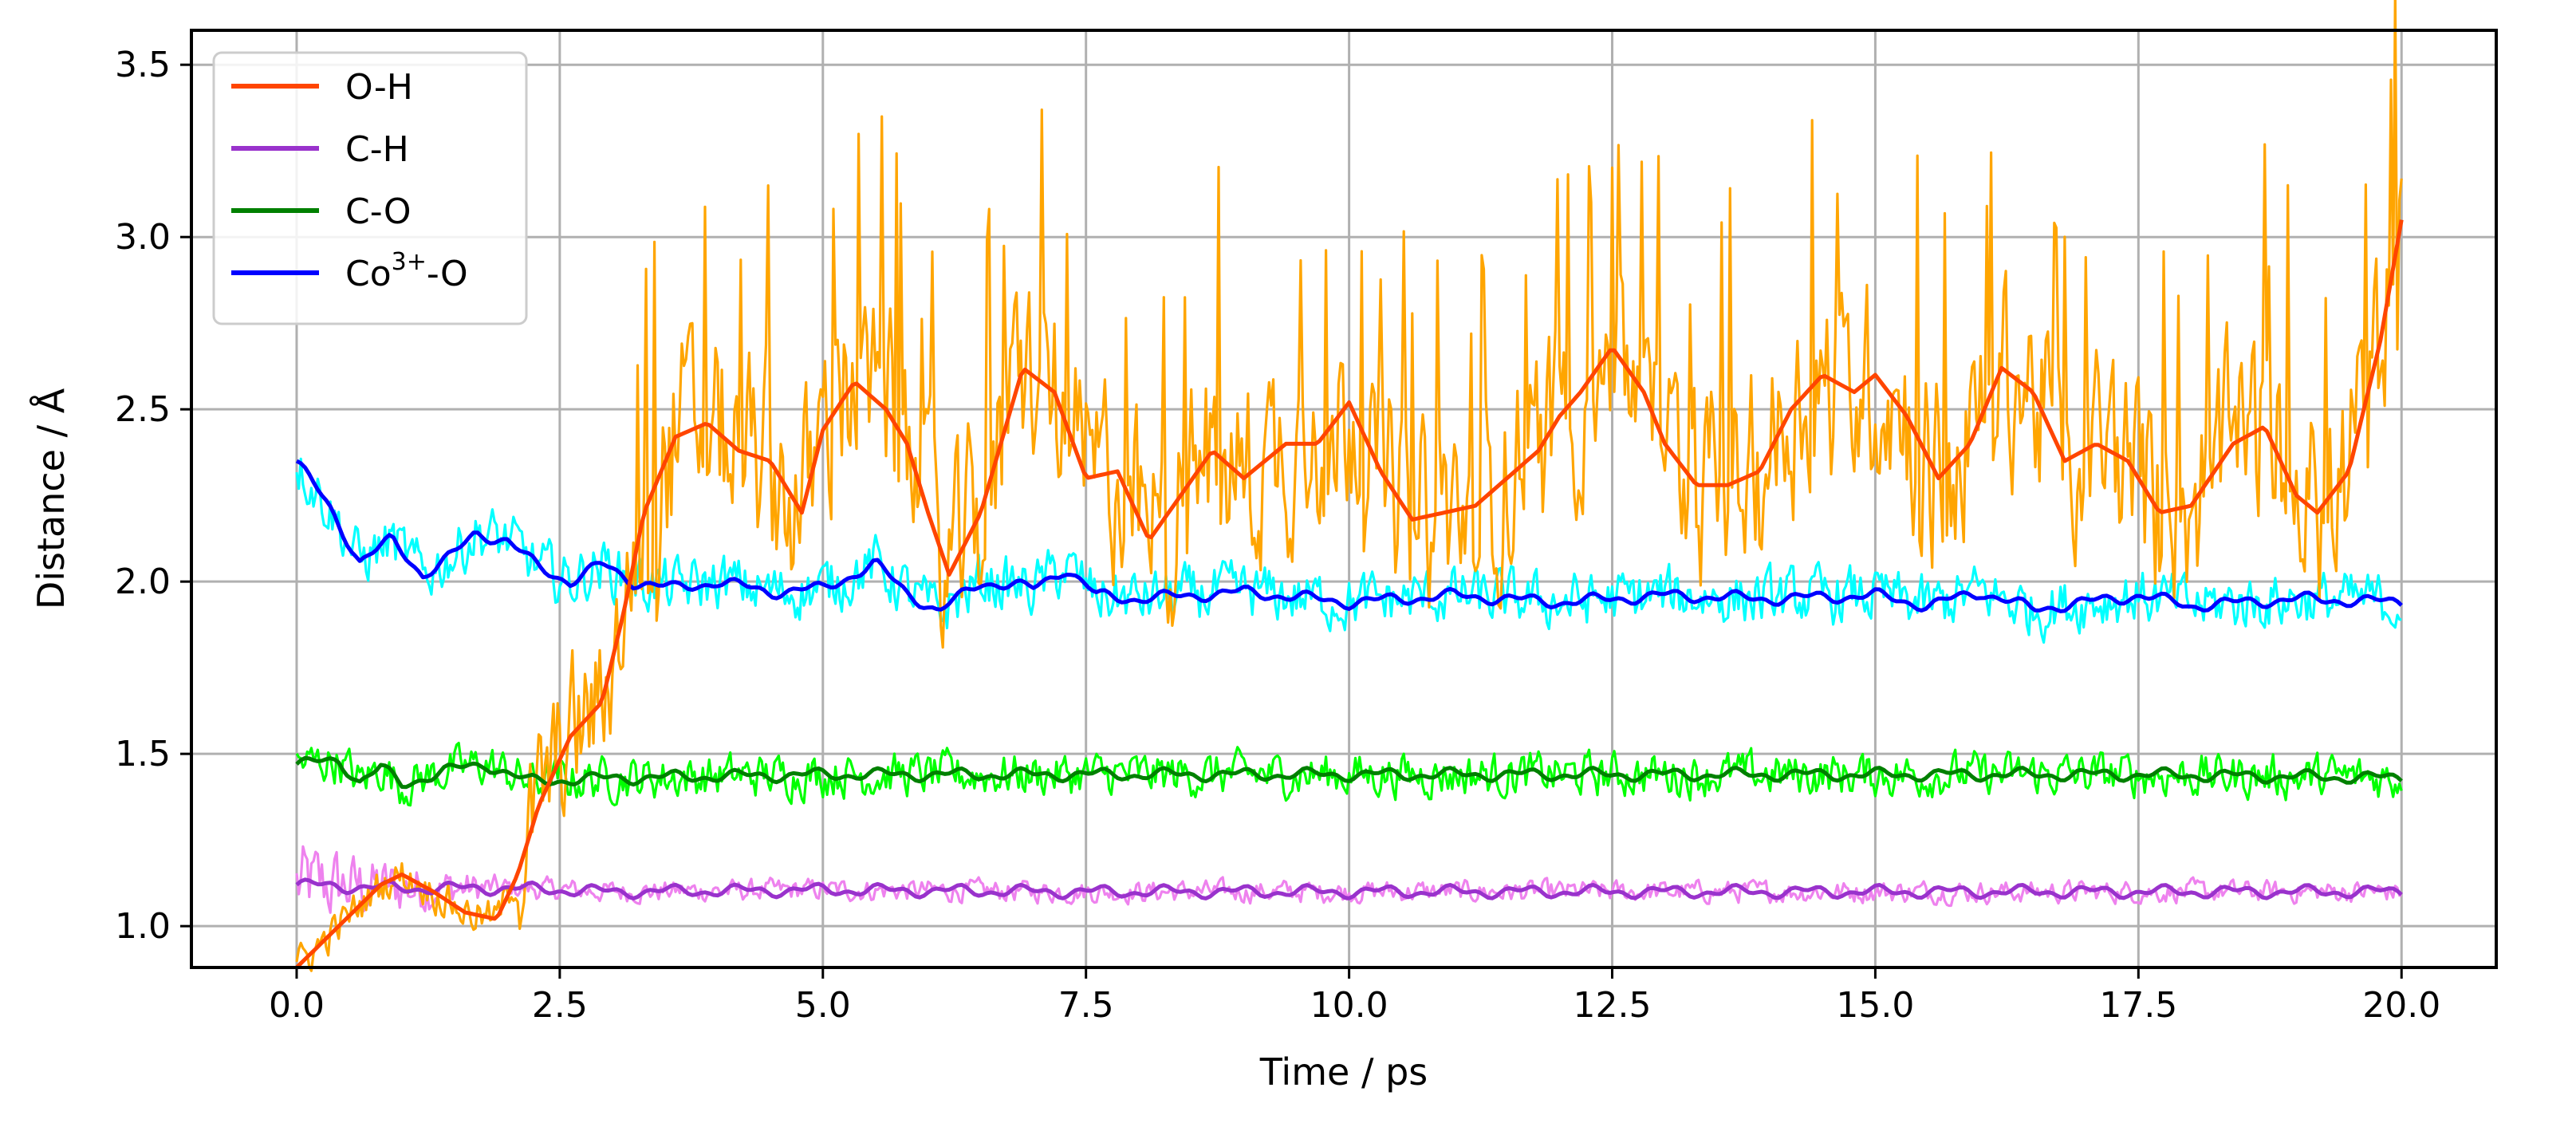 The width and height of the screenshot is (2576, 1127). Describe the element at coordinates (1349, 1006) in the screenshot. I see `x-tick-label: 10.0` at that location.